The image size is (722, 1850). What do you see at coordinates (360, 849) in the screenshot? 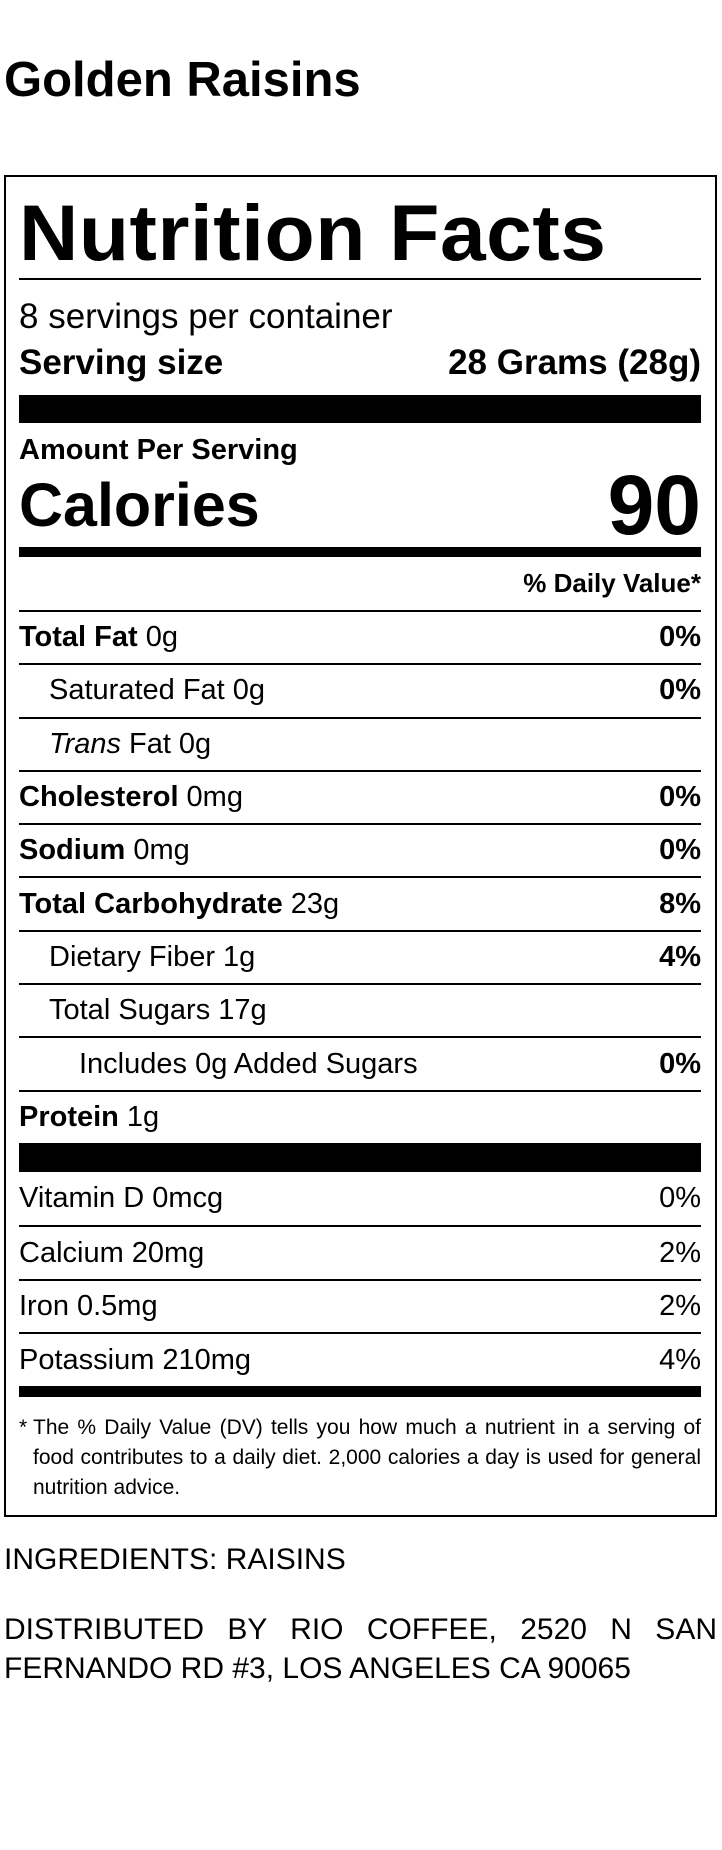
I see `nutrient-row: Sodium 0mg 0%` at bounding box center [360, 849].